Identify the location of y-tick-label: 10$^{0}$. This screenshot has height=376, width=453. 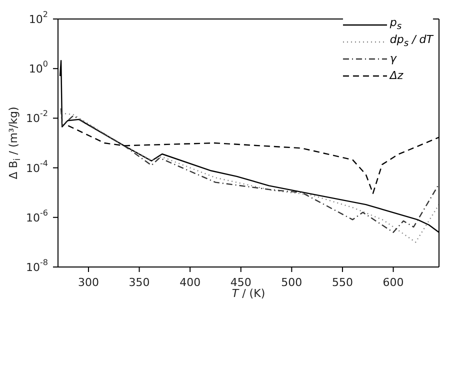
(38, 68).